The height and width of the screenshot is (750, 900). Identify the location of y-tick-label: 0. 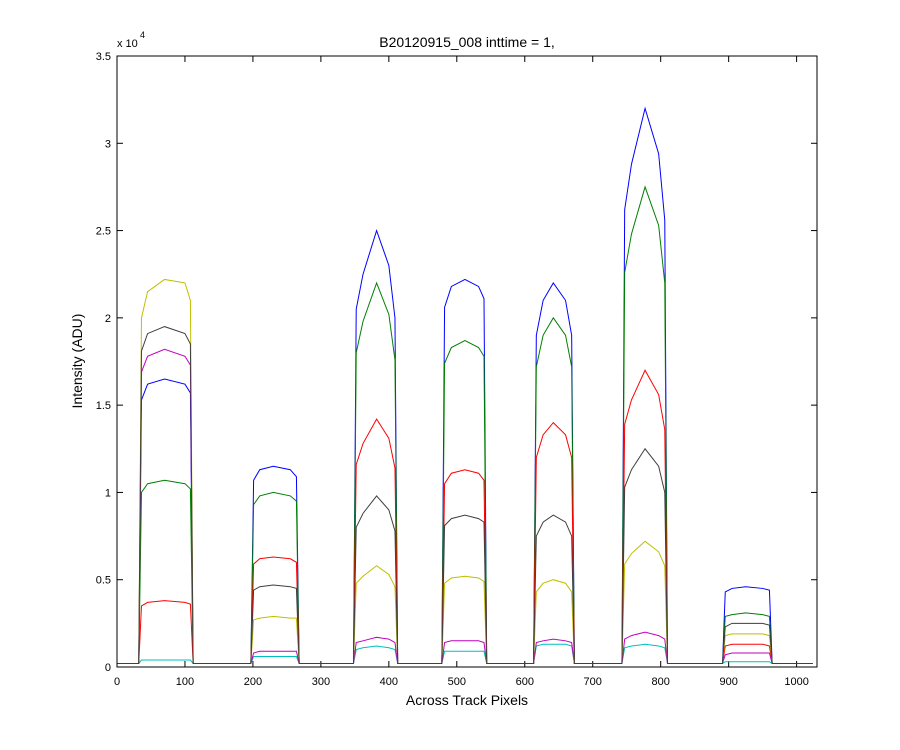
(108, 668).